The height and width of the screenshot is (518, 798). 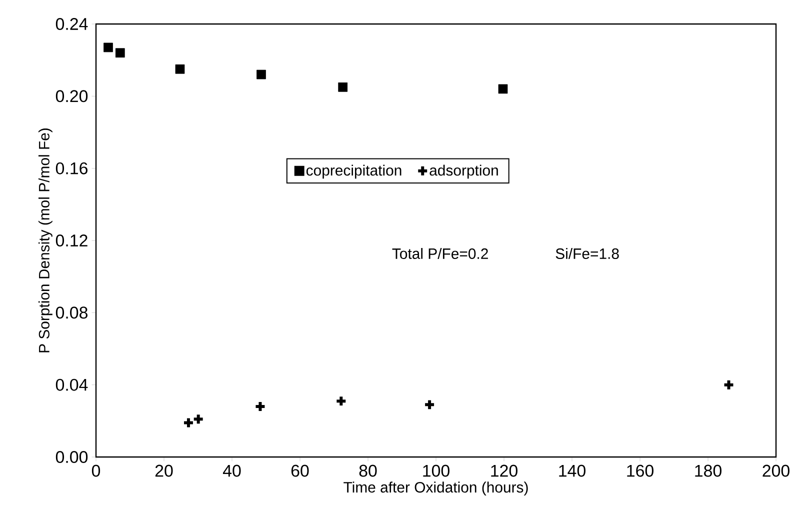 I want to click on x-tick-label: 40, so click(x=231, y=470).